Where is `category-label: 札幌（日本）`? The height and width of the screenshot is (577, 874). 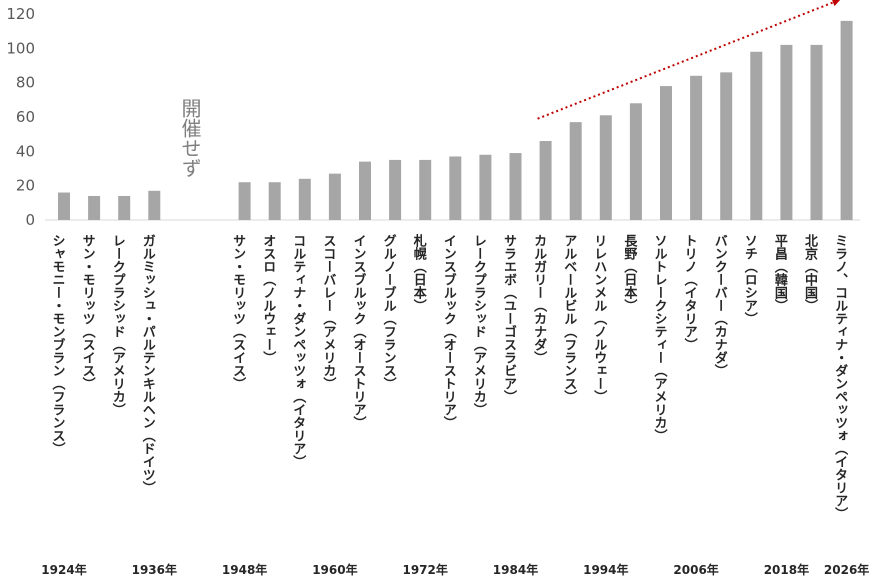
category-label: 札幌（日本） is located at coordinates (419, 272).